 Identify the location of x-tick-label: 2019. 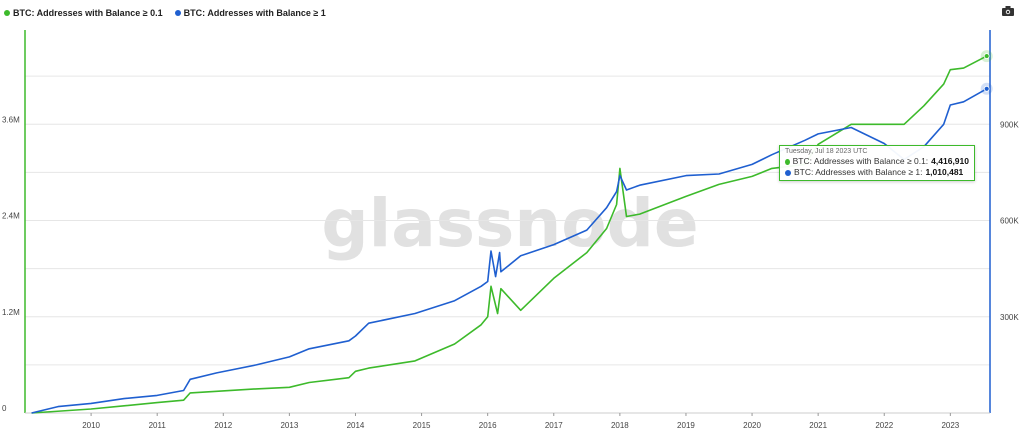
(686, 425).